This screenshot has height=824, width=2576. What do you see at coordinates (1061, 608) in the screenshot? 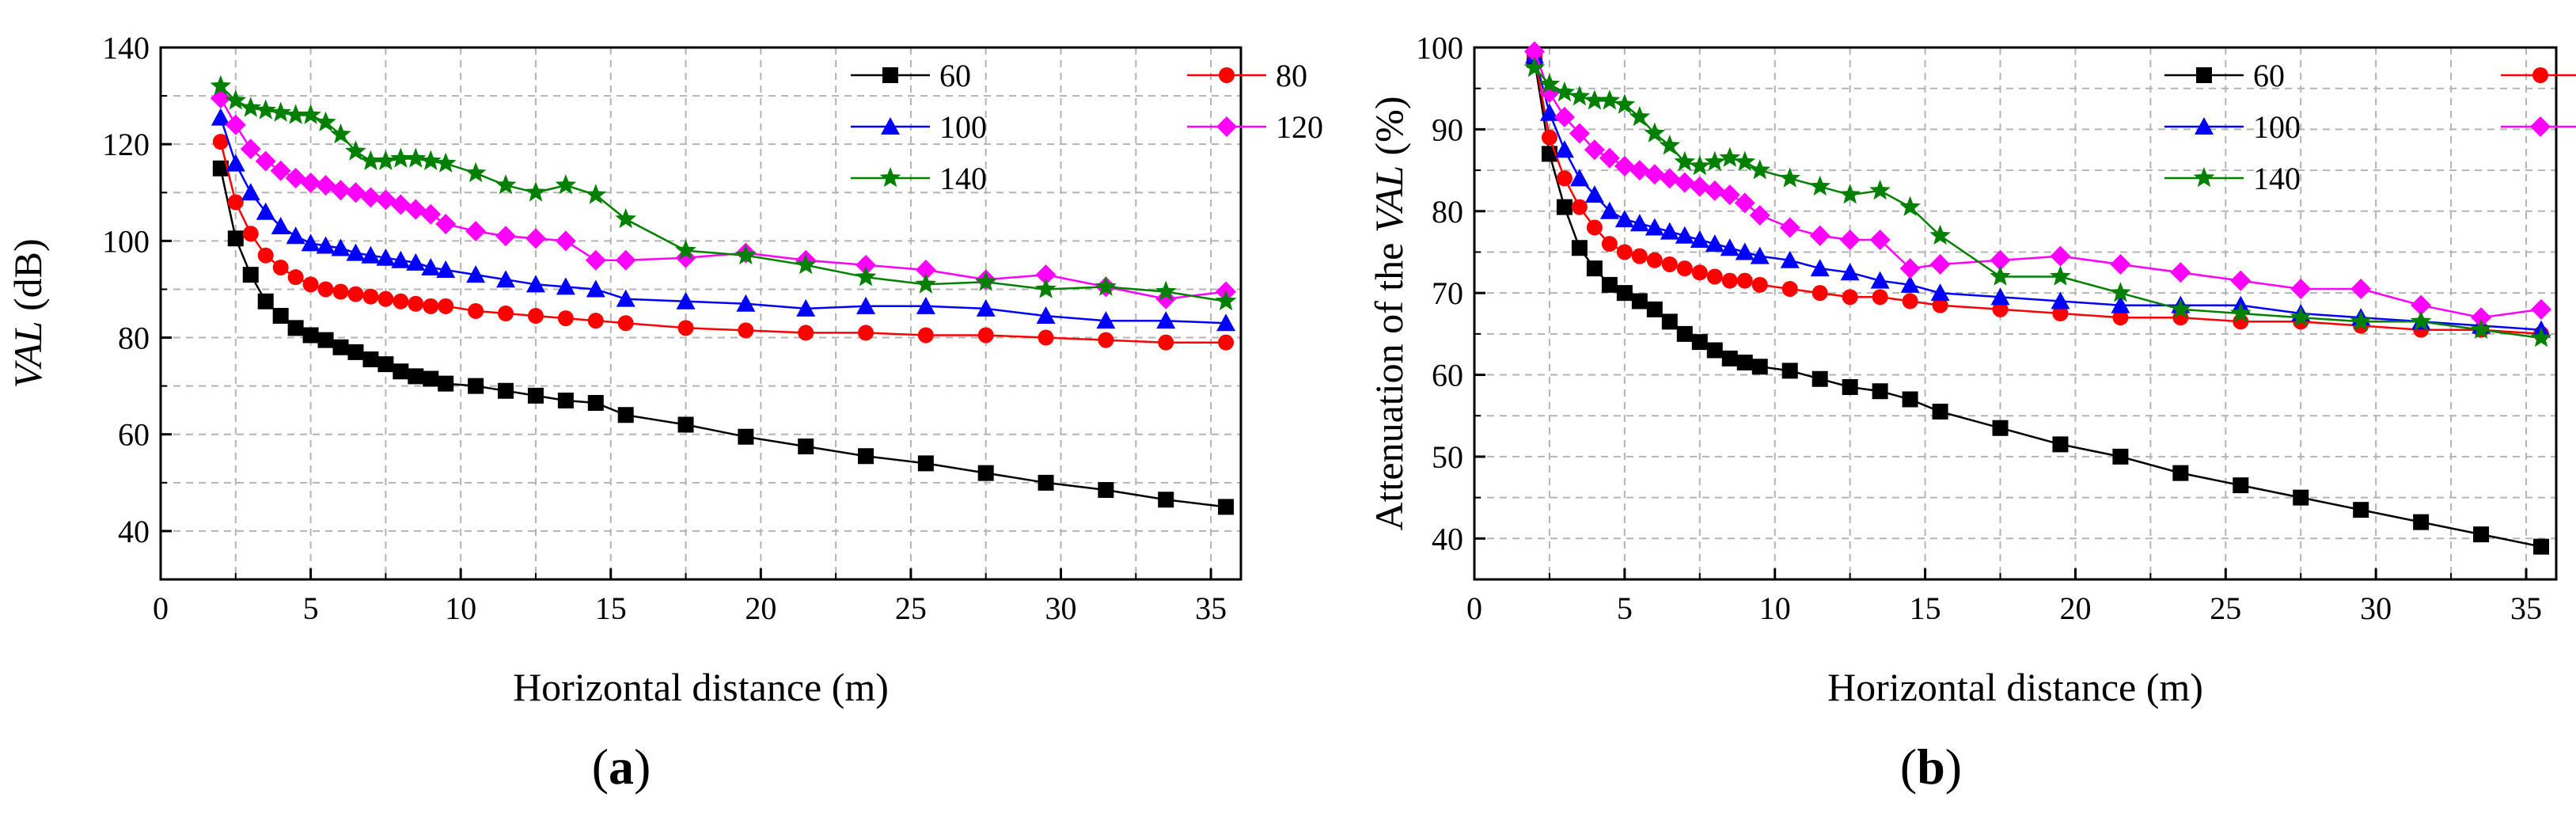
I see `x-tick-label: 30` at bounding box center [1061, 608].